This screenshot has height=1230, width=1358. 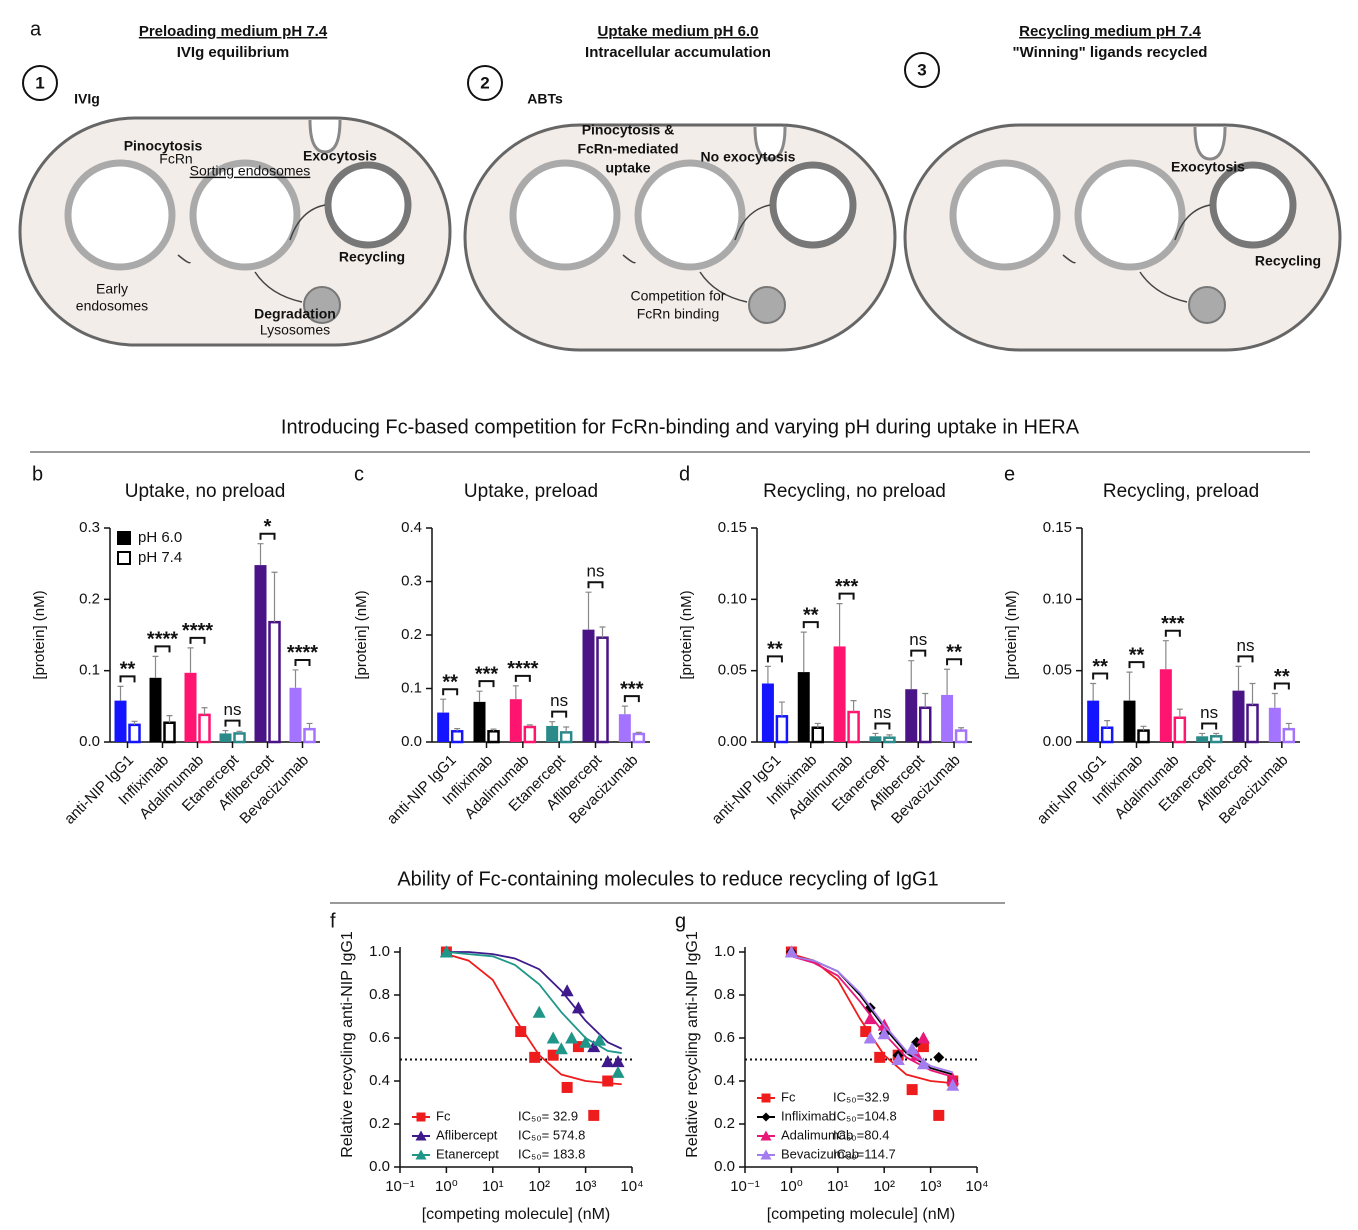 I want to click on diagram-label: Early, so click(x=112, y=289).